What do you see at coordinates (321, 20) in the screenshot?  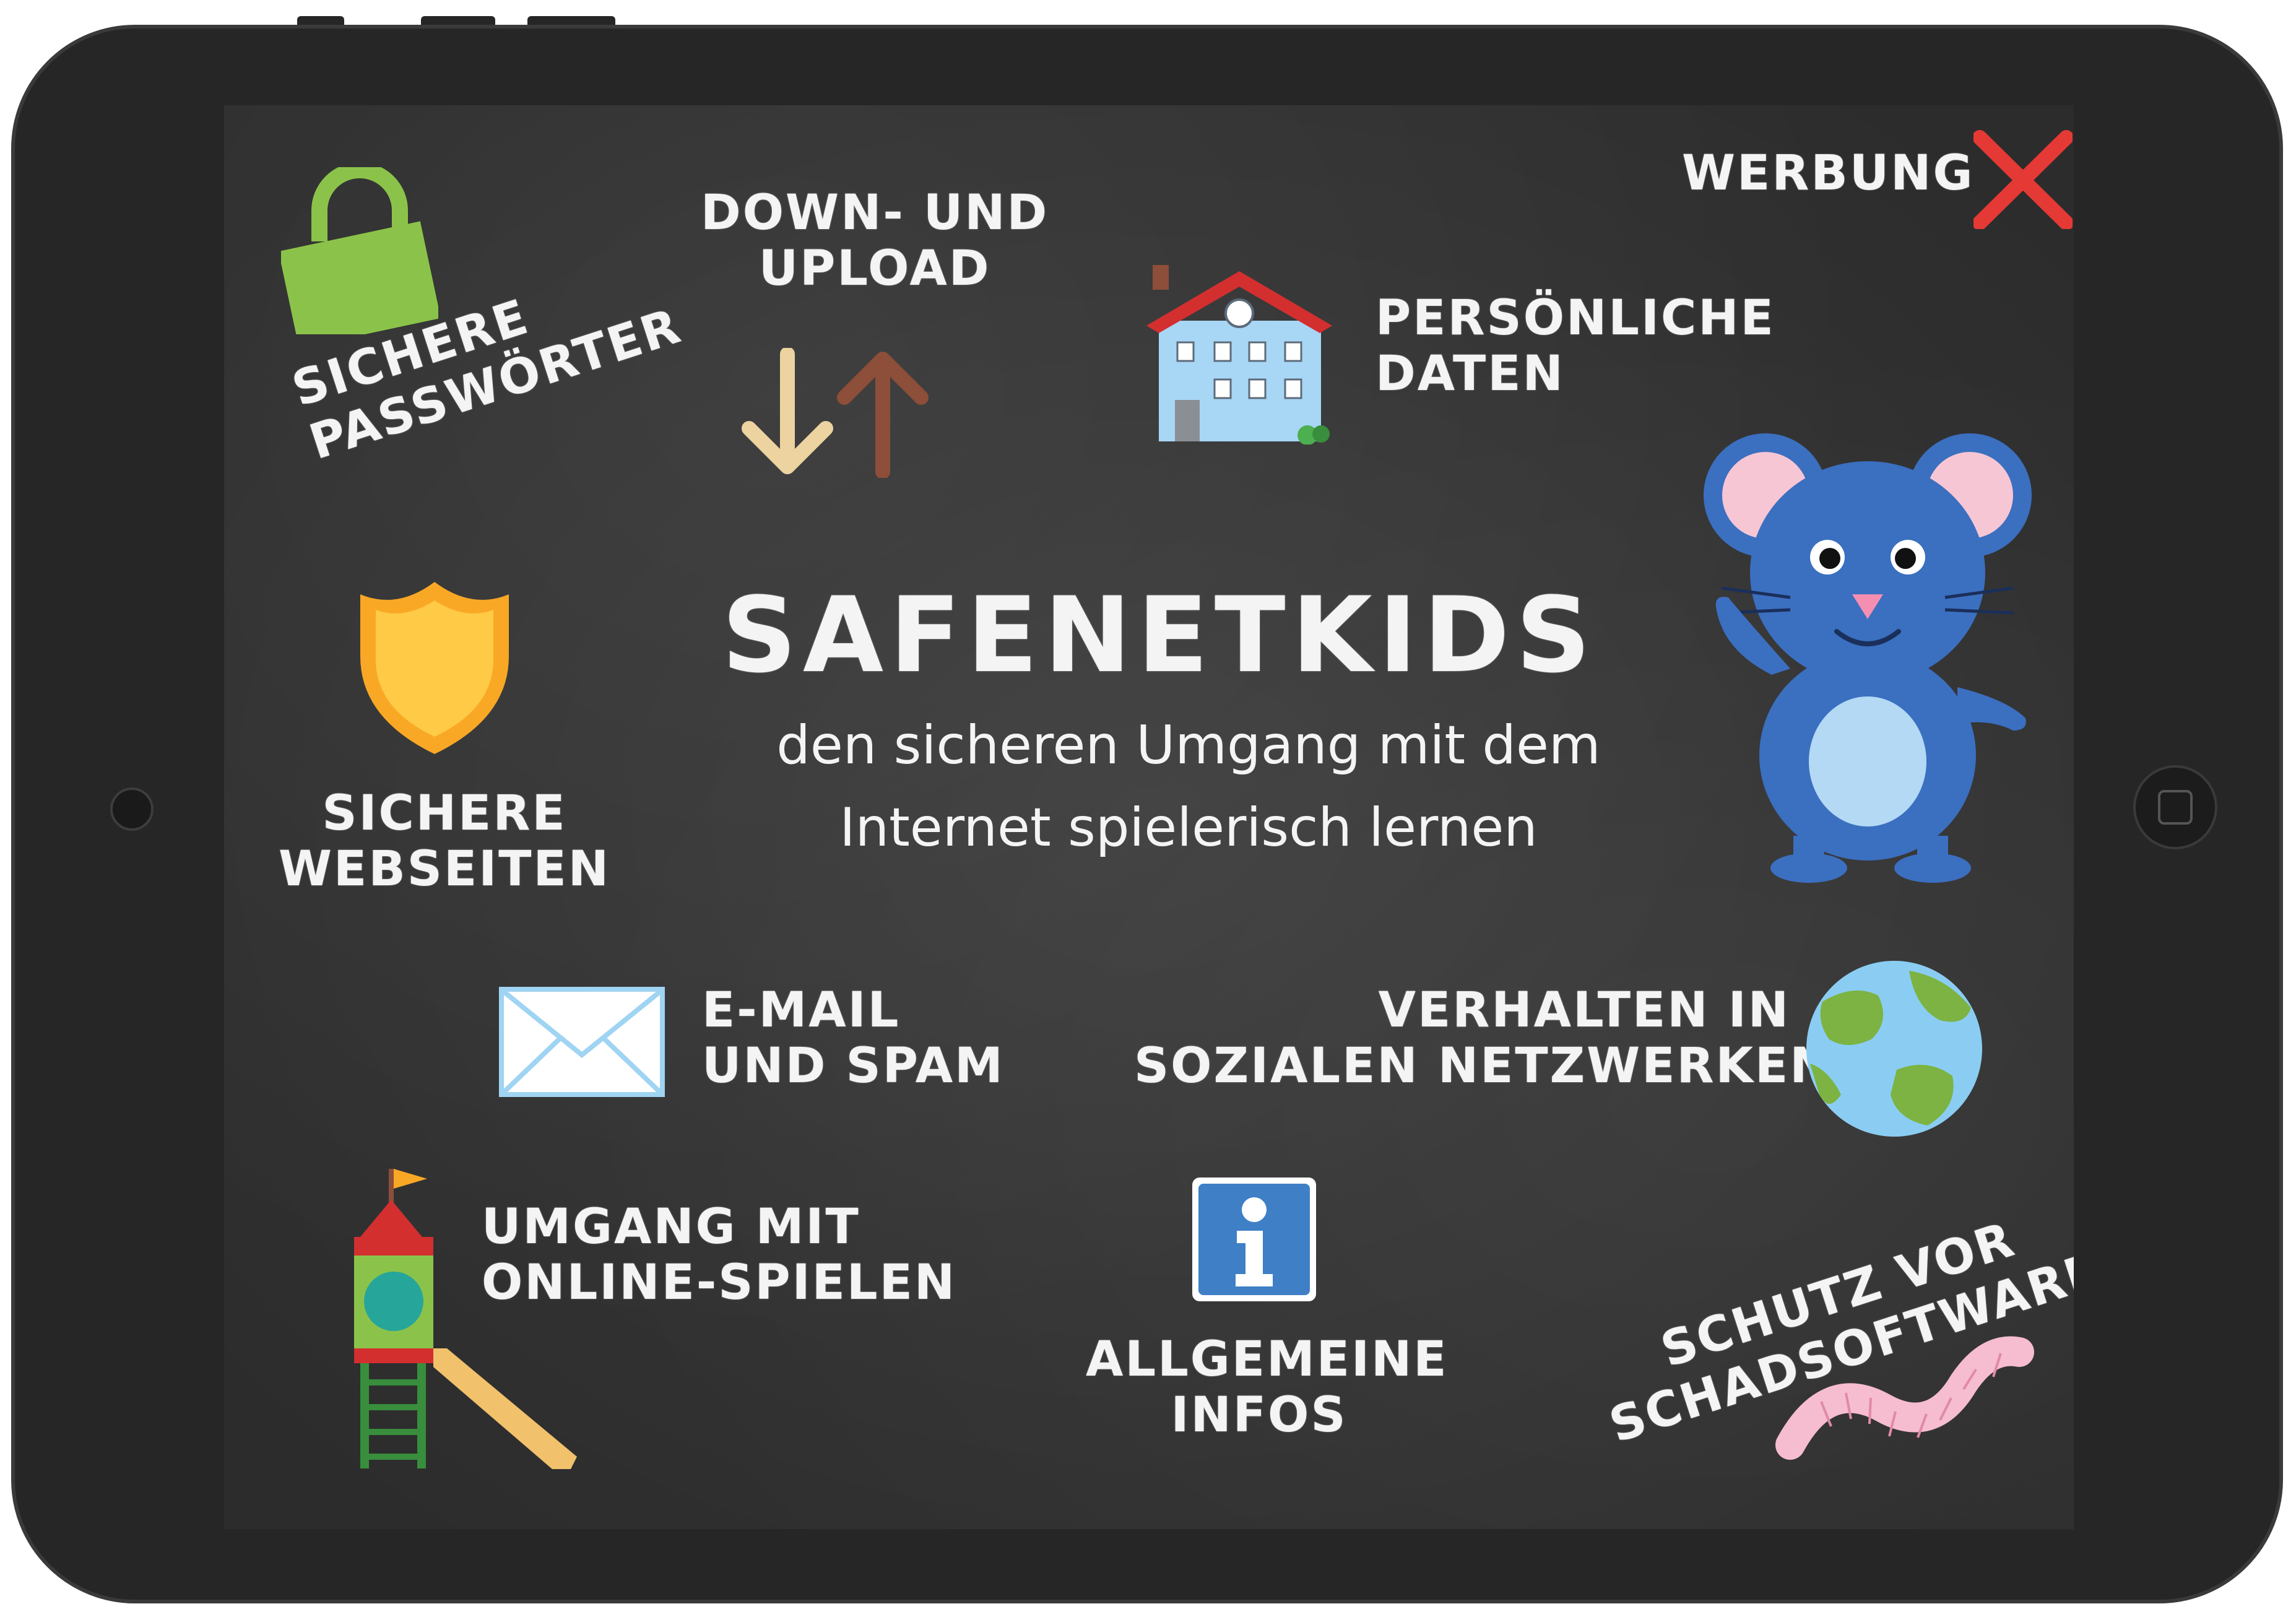 I see `hardware-button` at bounding box center [321, 20].